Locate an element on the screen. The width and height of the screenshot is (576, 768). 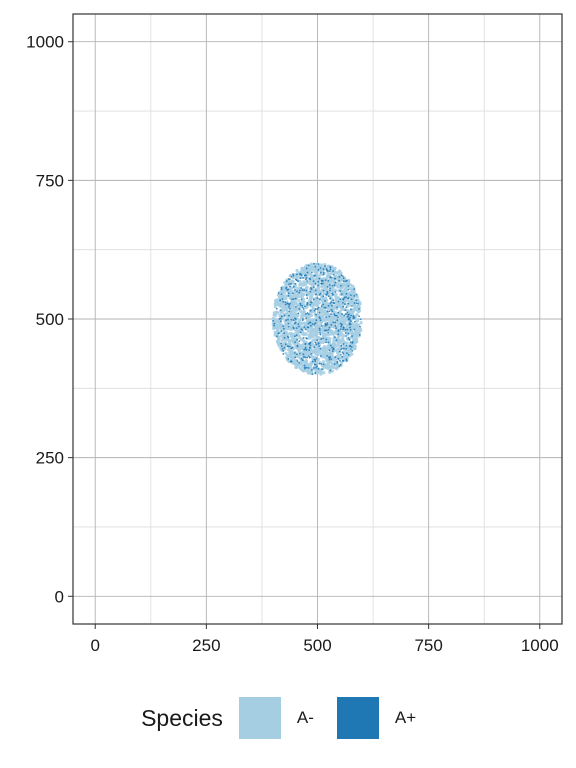
y-tick-label: 1000 is located at coordinates (45, 42).